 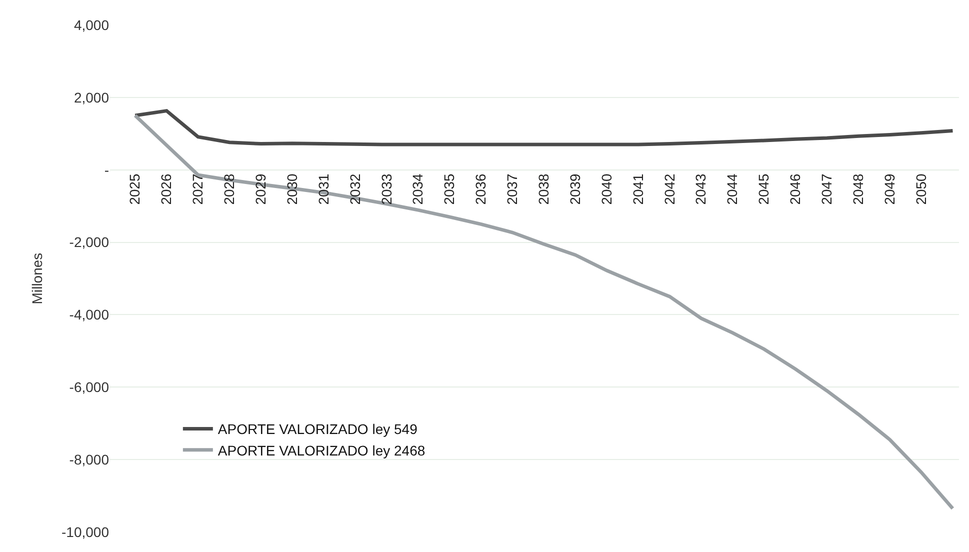 What do you see at coordinates (764, 189) in the screenshot?
I see `x-tick-label: 2045` at bounding box center [764, 189].